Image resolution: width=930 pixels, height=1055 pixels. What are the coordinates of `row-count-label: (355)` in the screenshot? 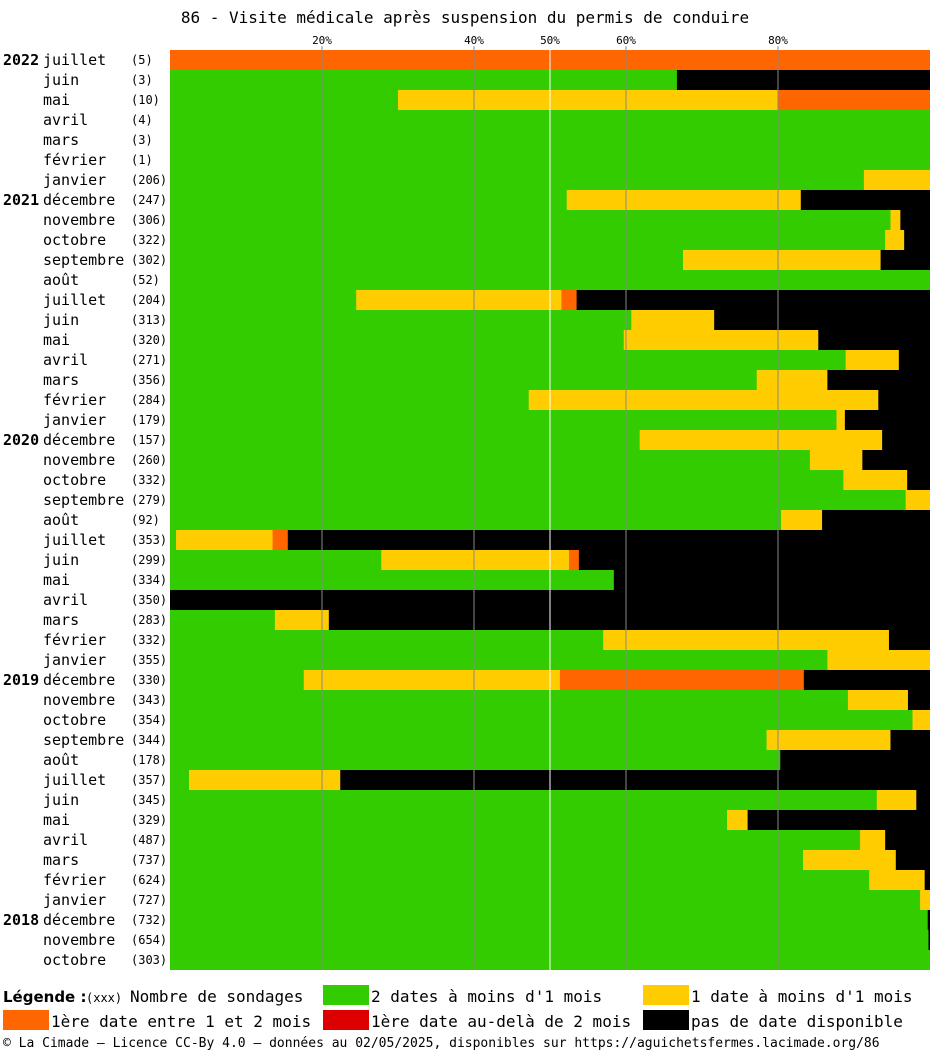 It's located at (149, 660).